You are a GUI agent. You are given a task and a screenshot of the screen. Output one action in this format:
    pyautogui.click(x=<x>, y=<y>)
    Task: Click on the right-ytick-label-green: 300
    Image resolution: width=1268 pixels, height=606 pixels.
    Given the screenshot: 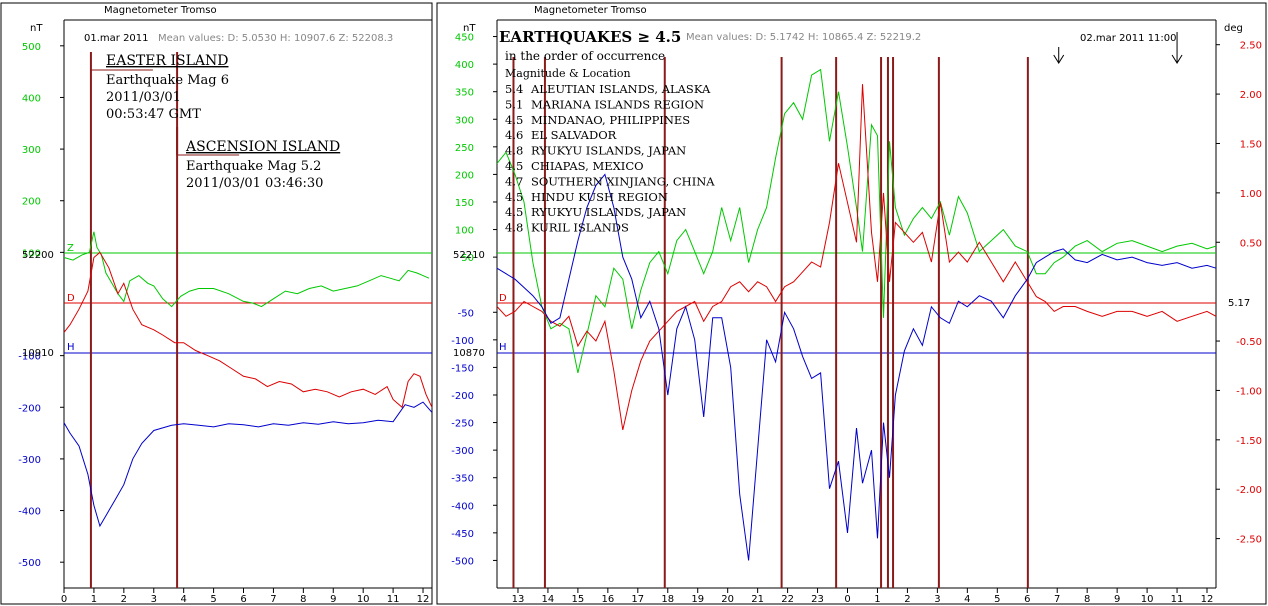 What is the action you would take?
    pyautogui.click(x=464, y=120)
    